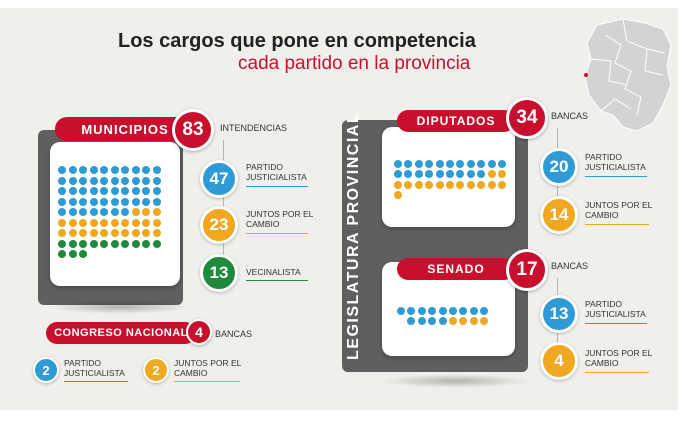 This screenshot has height=432, width=690. What do you see at coordinates (619, 210) in the screenshot?
I see `diputados-jxc-label: JUNTOS POR EL CAMBIO` at bounding box center [619, 210].